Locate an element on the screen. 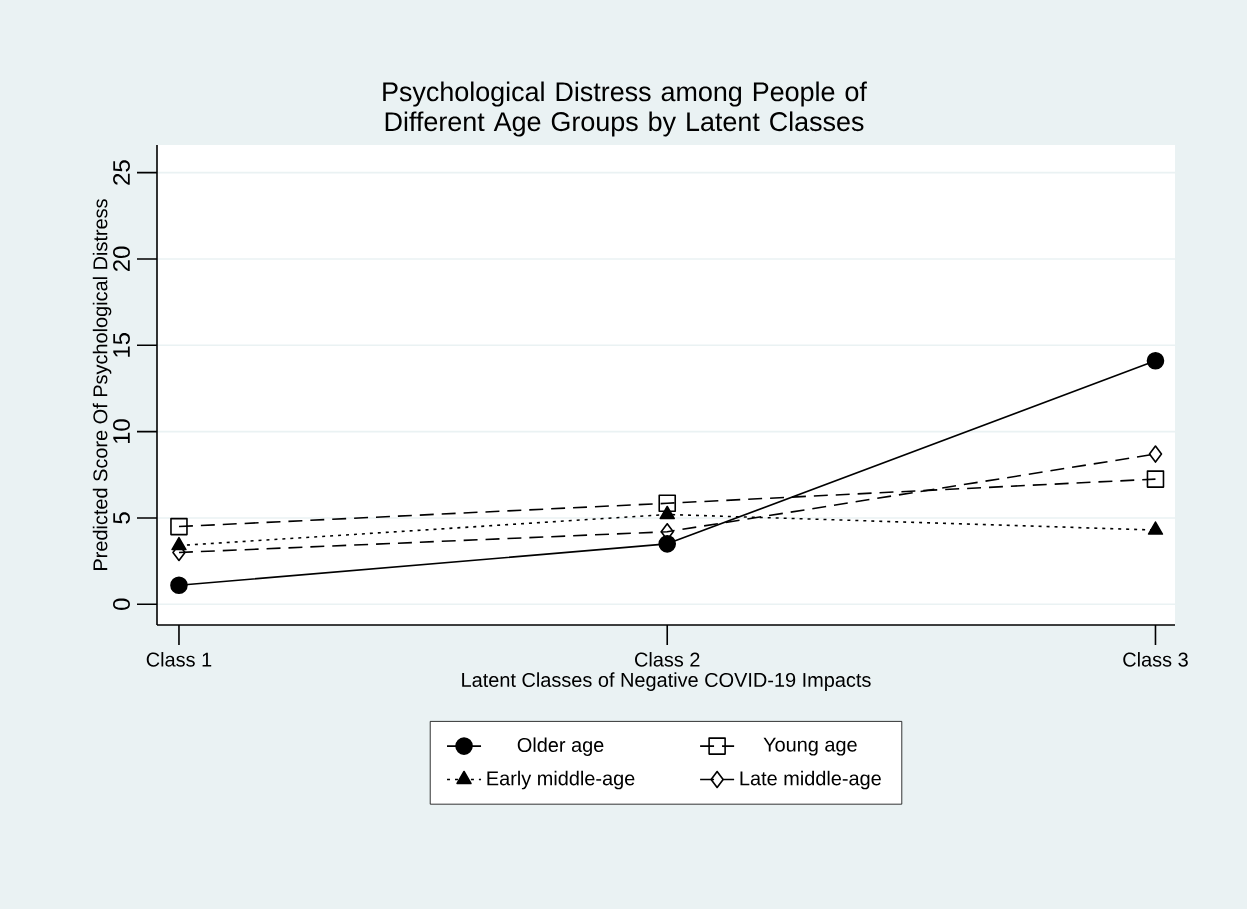 The image size is (1247, 909). legend-label: Late middle-age is located at coordinates (810, 780).